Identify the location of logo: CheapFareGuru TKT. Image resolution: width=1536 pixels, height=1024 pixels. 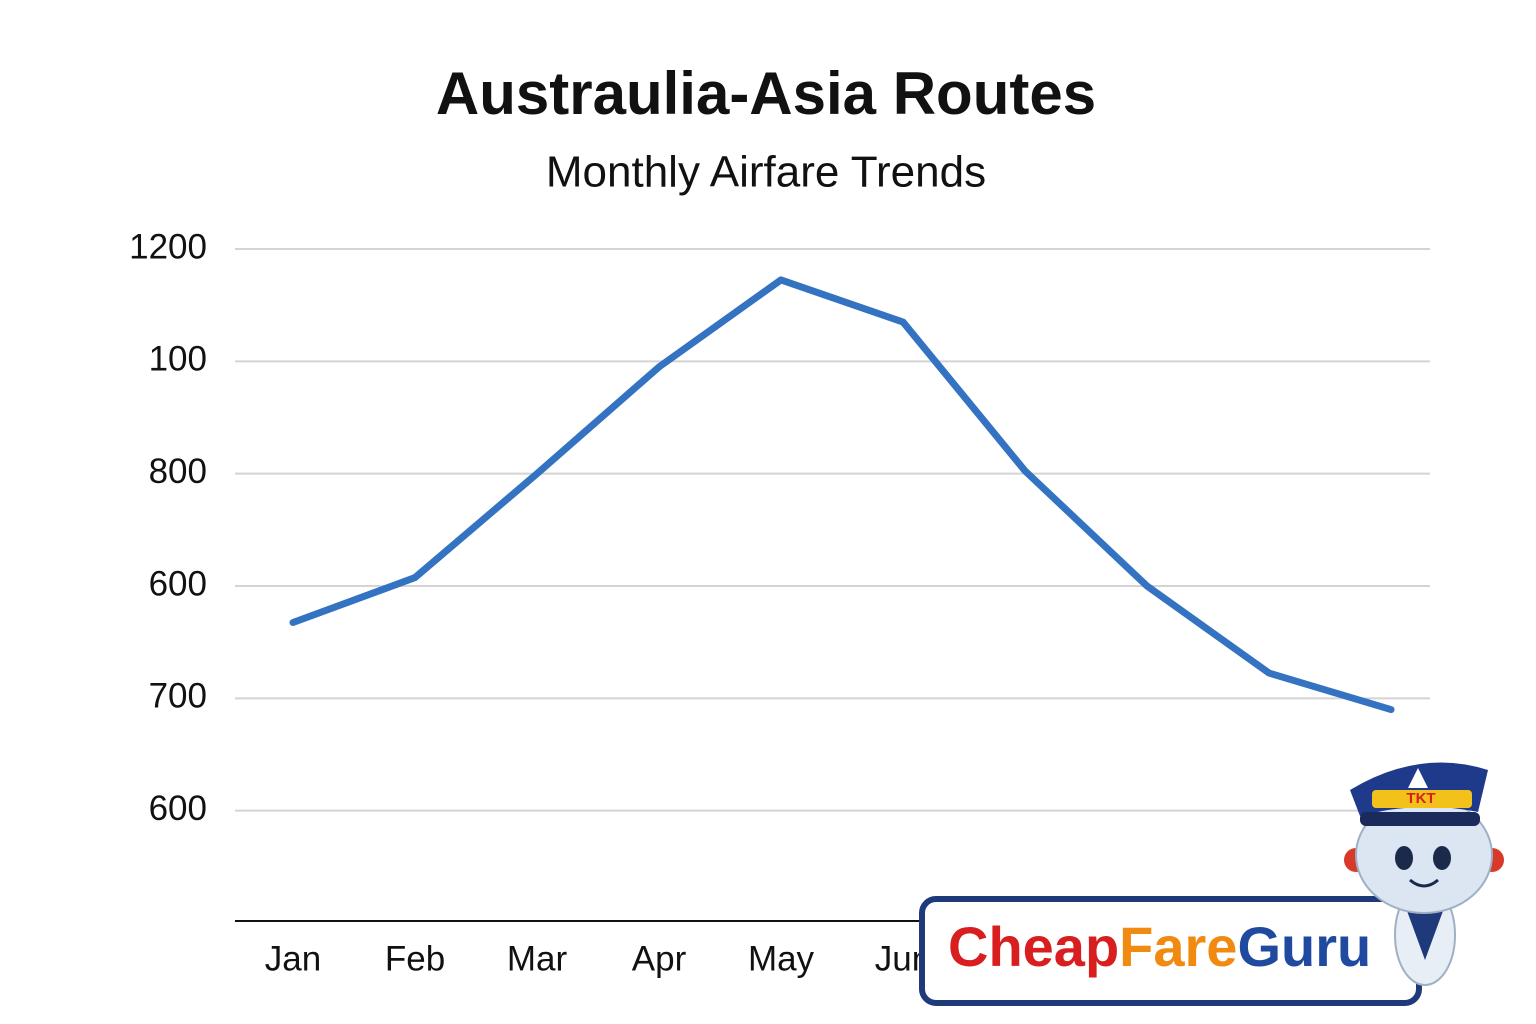
(1211, 884).